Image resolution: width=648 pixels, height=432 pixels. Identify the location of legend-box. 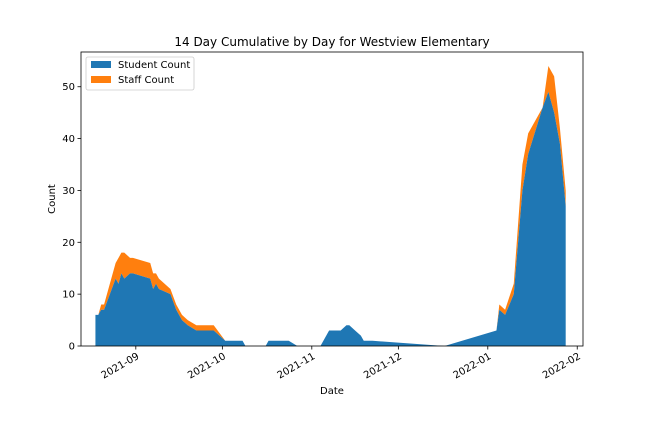
(140, 73).